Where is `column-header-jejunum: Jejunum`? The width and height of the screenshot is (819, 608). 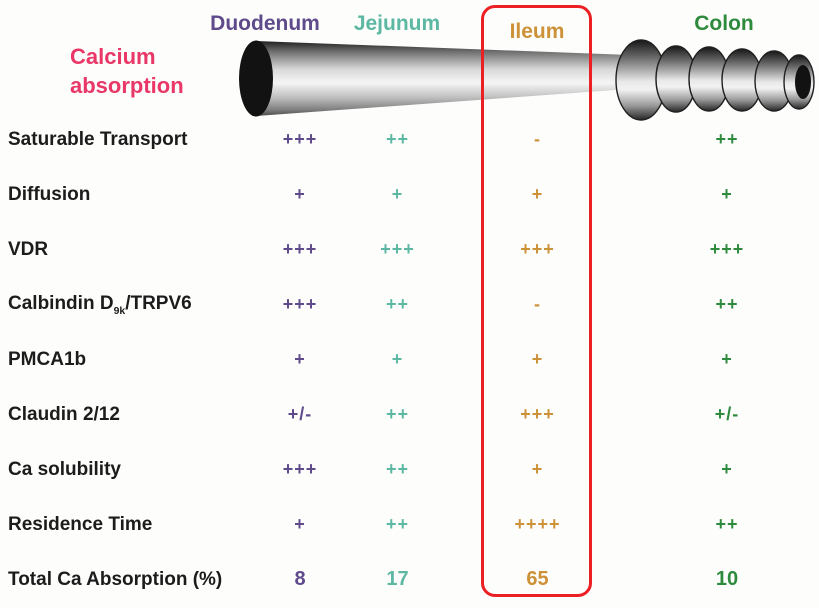
column-header-jejunum: Jejunum is located at coordinates (397, 23).